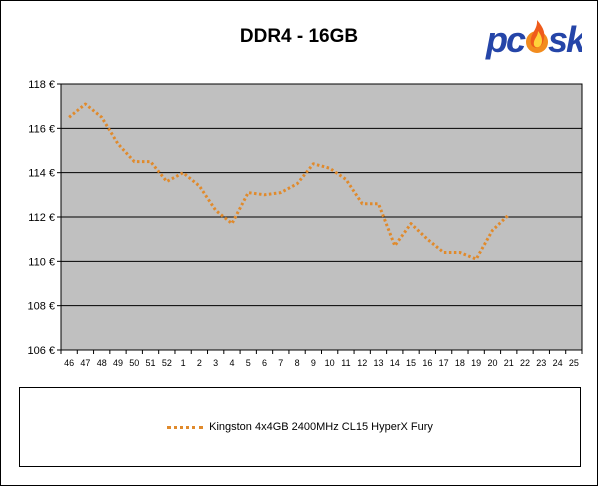 The width and height of the screenshot is (598, 486). I want to click on legend-swatch, so click(185, 427).